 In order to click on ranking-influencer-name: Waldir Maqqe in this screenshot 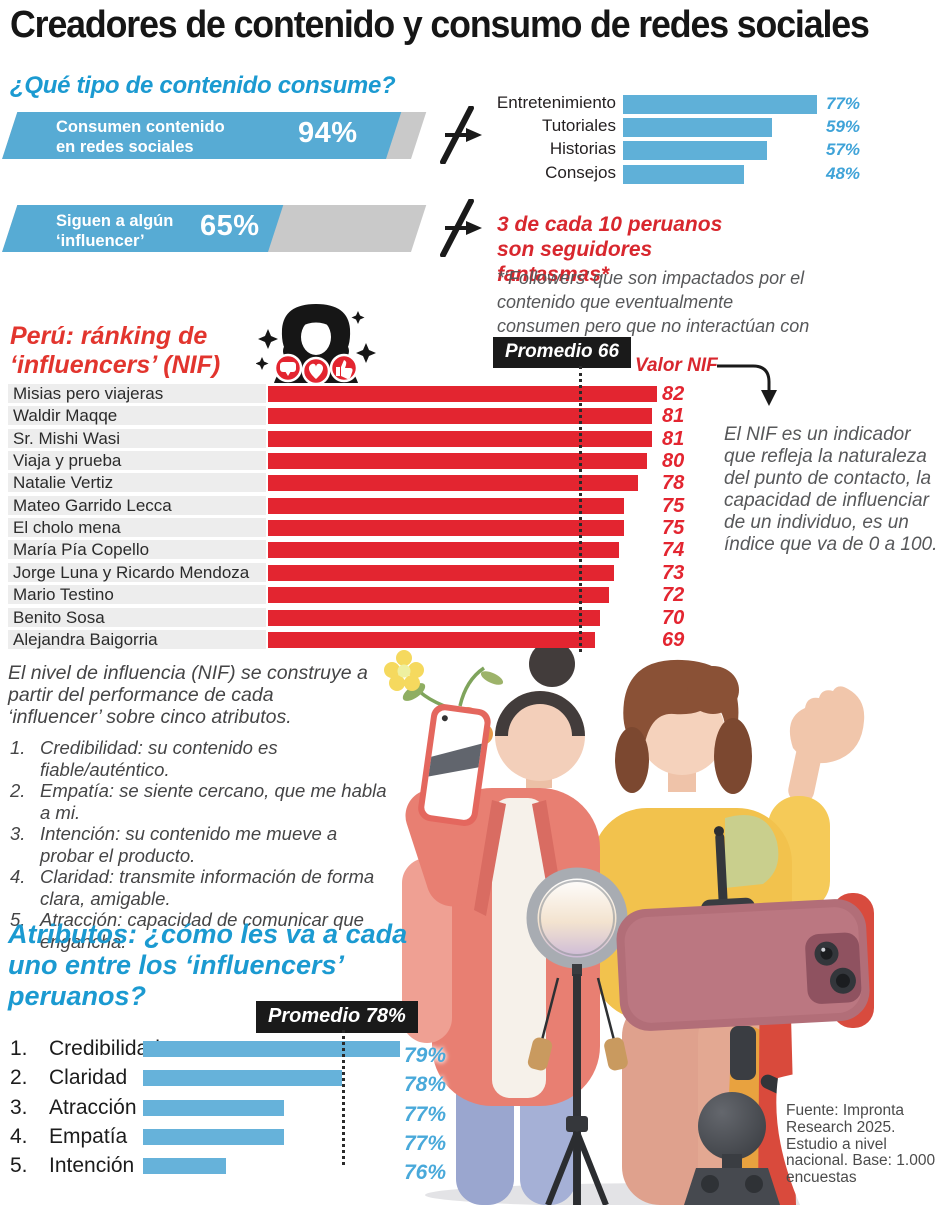, I will do `click(65, 415)`.